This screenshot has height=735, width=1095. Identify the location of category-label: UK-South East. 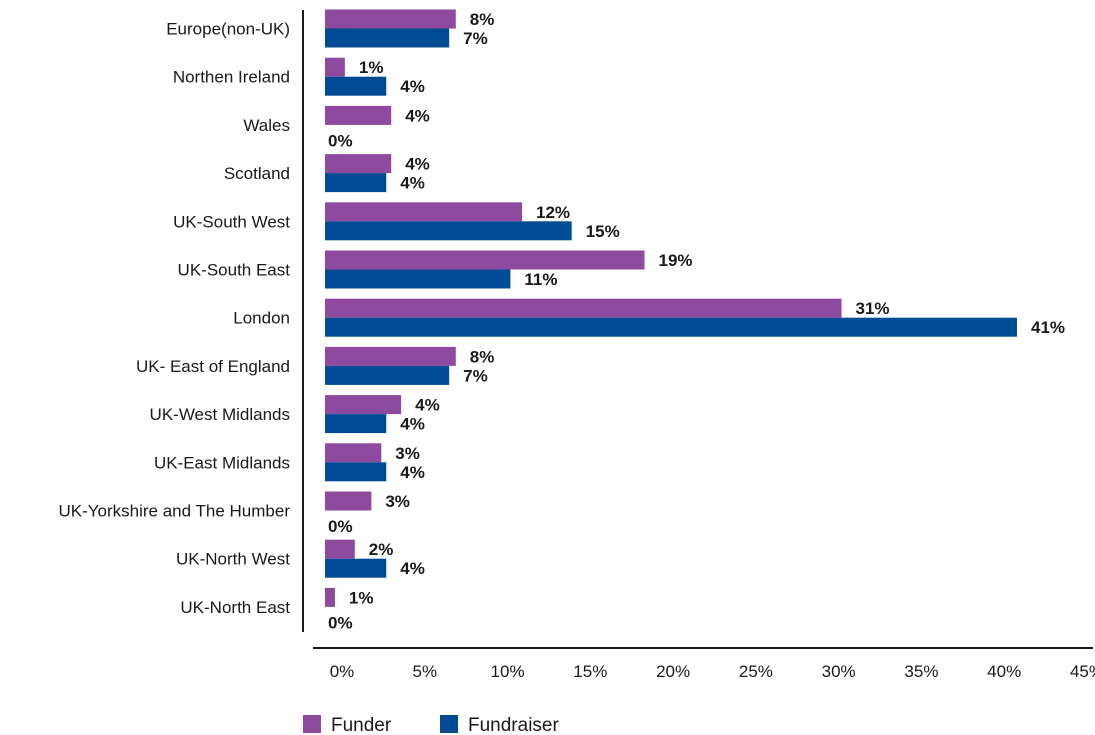
(234, 270).